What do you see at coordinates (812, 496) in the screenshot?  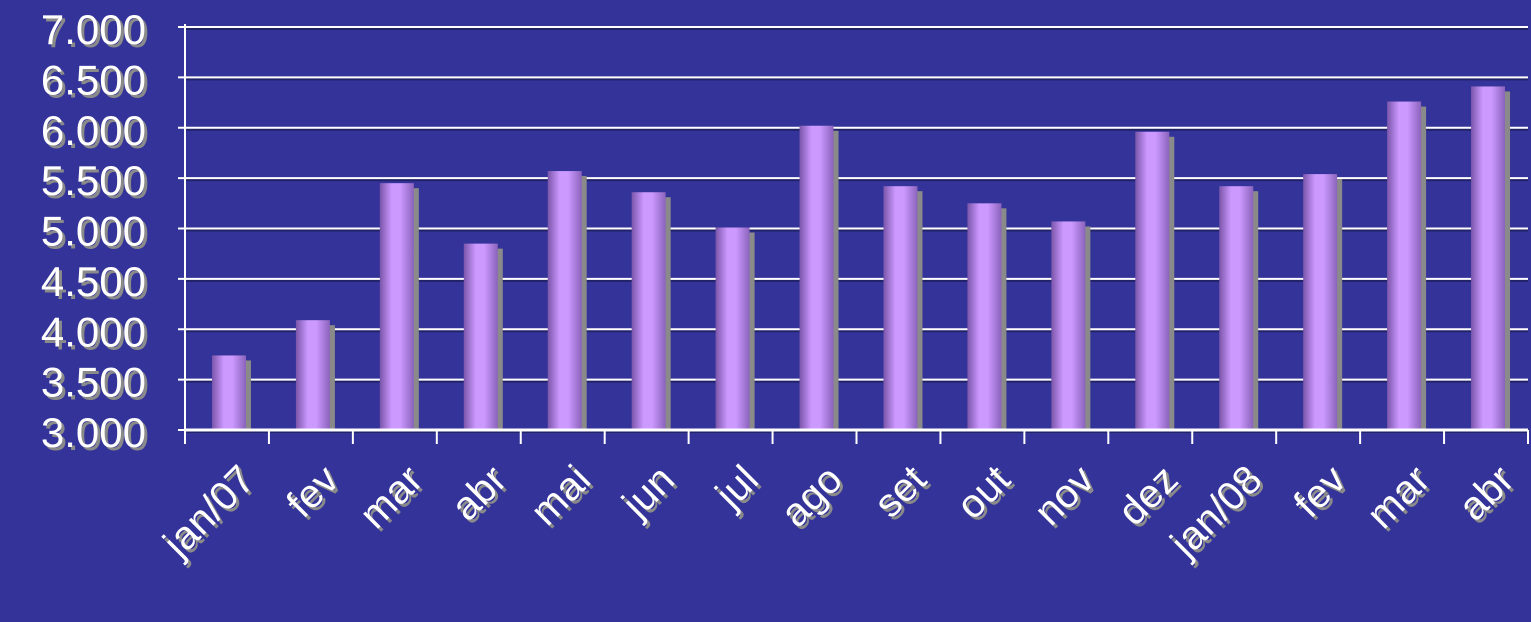 I see `x-tick-label: ago` at bounding box center [812, 496].